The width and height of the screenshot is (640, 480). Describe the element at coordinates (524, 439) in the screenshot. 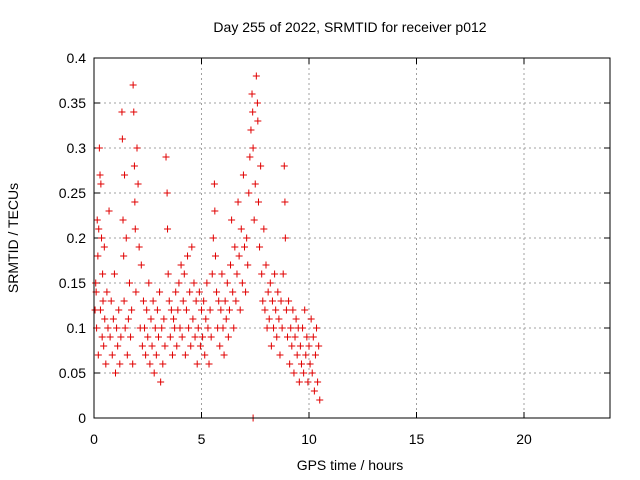

I see `x-tick-label: 20` at that location.